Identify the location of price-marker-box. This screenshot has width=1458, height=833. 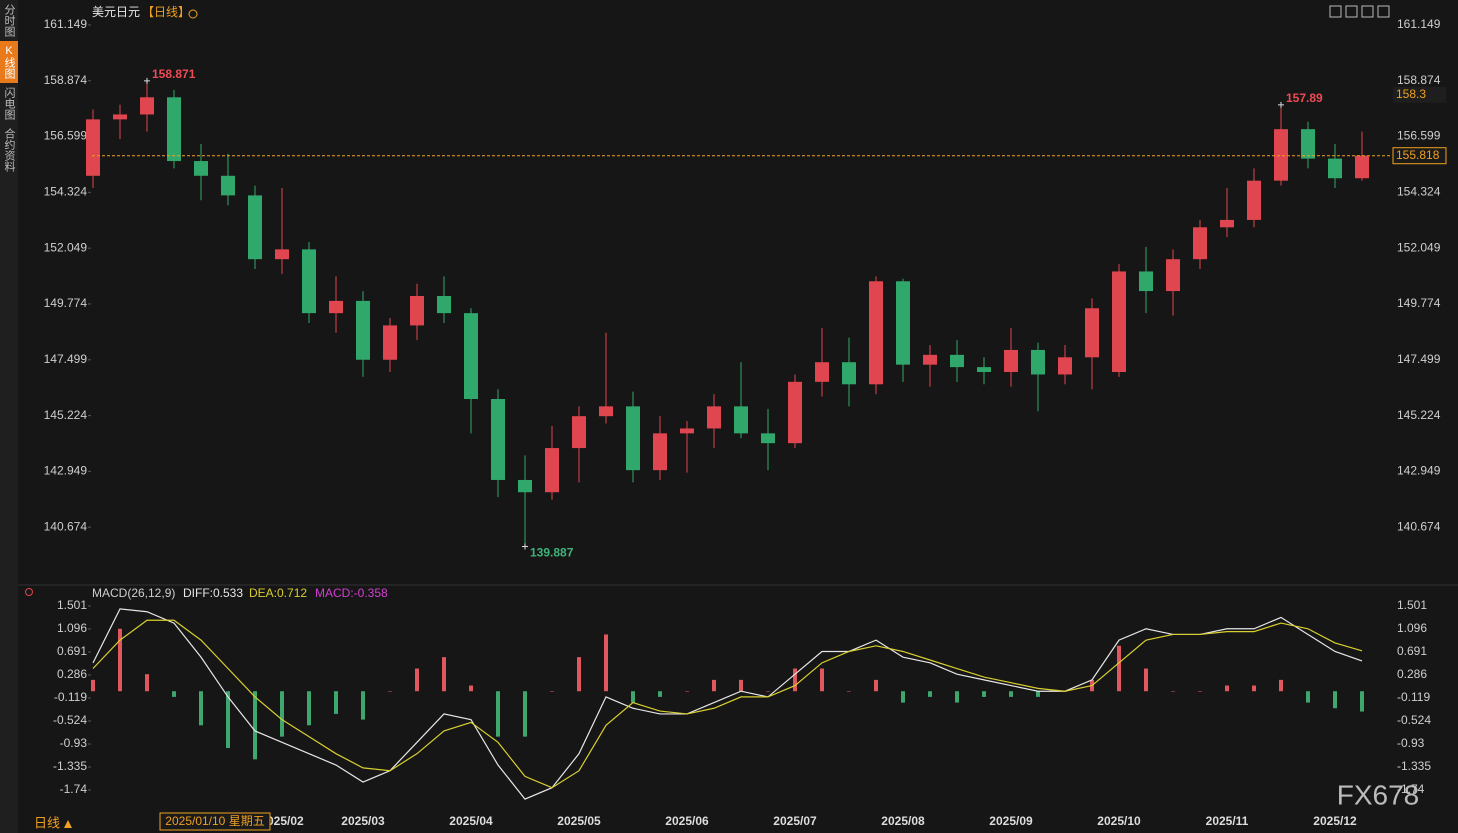
(1419, 94).